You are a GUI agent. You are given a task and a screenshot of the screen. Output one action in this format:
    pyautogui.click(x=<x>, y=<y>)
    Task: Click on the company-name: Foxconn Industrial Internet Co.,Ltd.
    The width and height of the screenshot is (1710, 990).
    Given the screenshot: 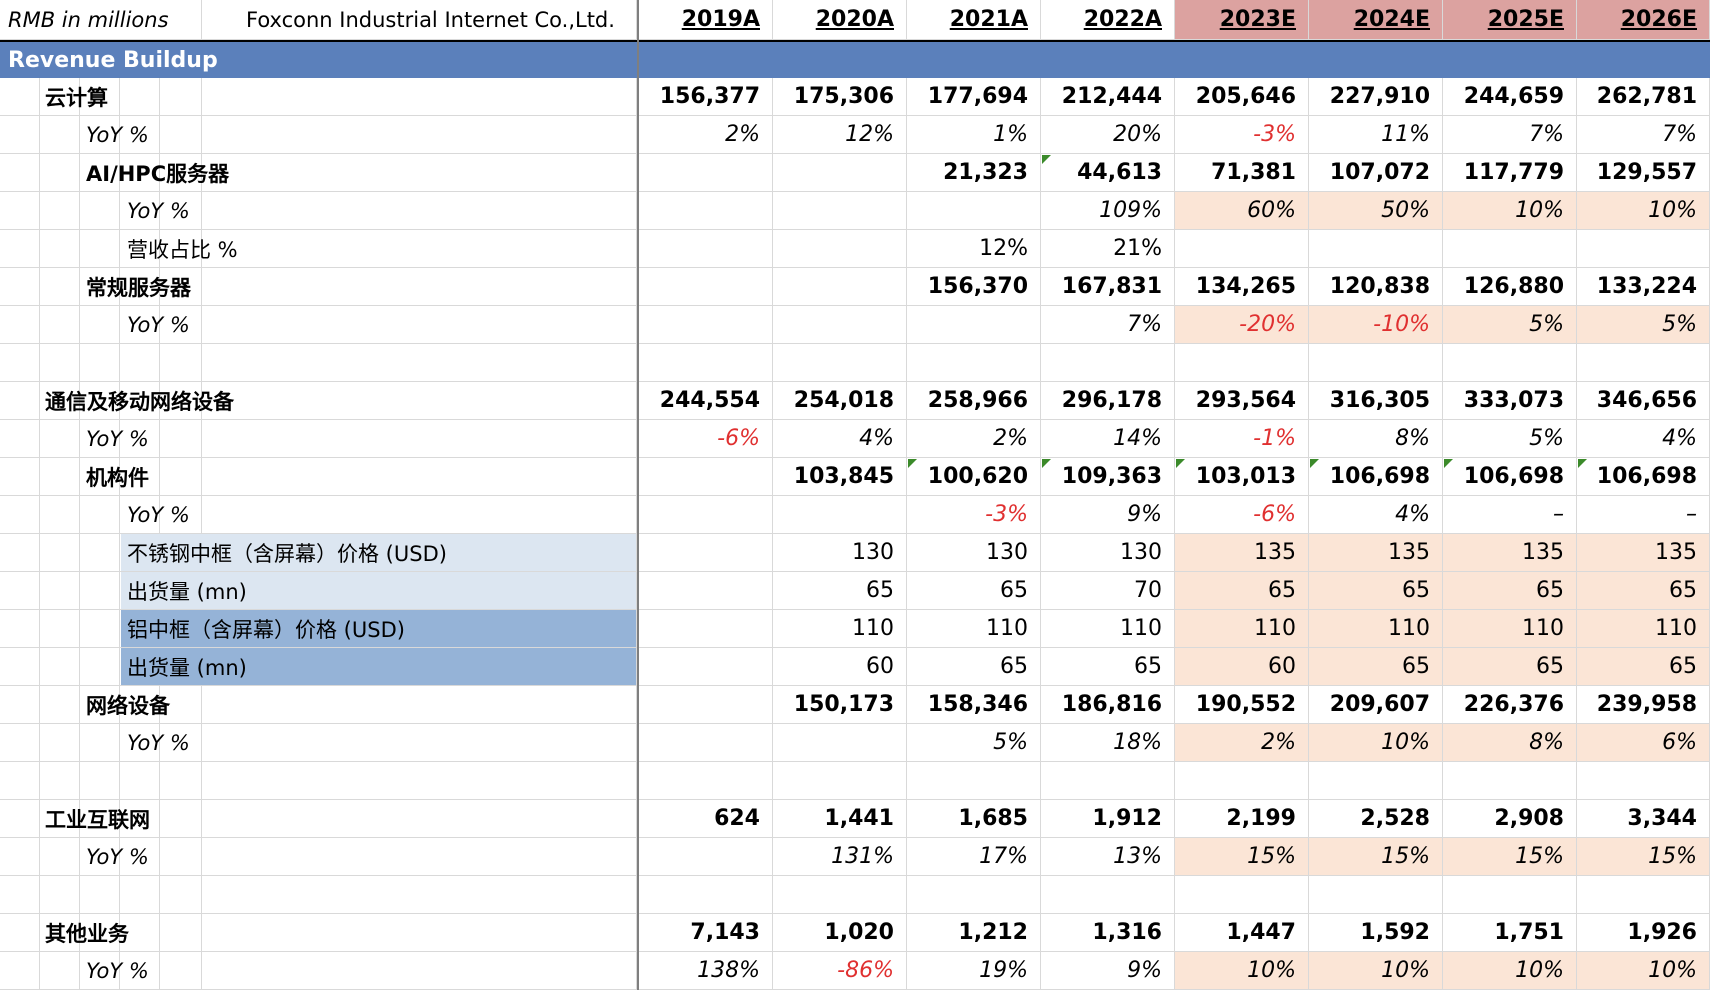 What is the action you would take?
    pyautogui.click(x=419, y=20)
    